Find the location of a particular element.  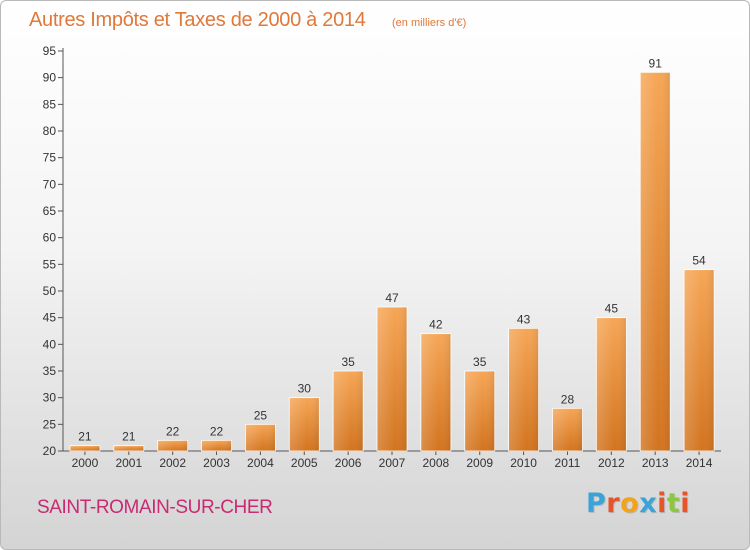

y-tick-label: 65 is located at coordinates (50, 211).